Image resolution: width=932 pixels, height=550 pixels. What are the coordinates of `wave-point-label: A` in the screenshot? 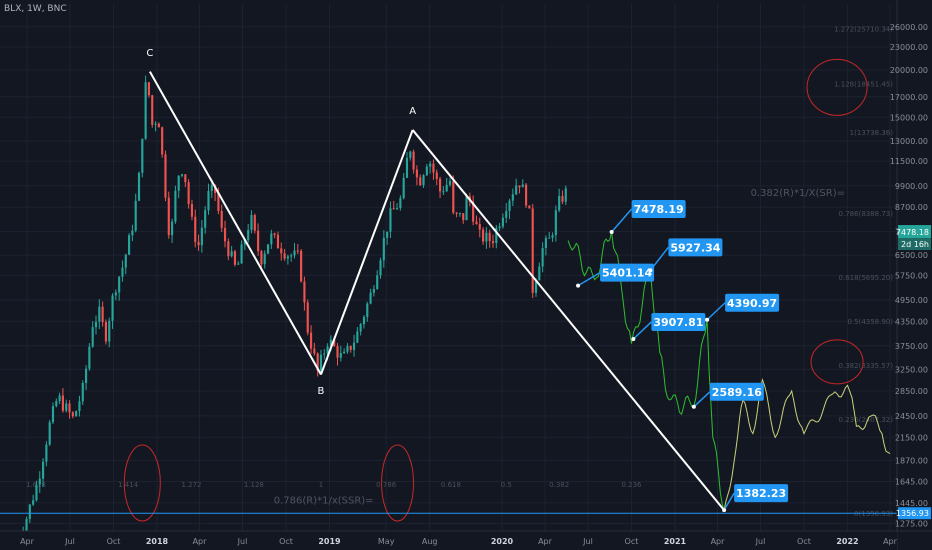 It's located at (412, 111).